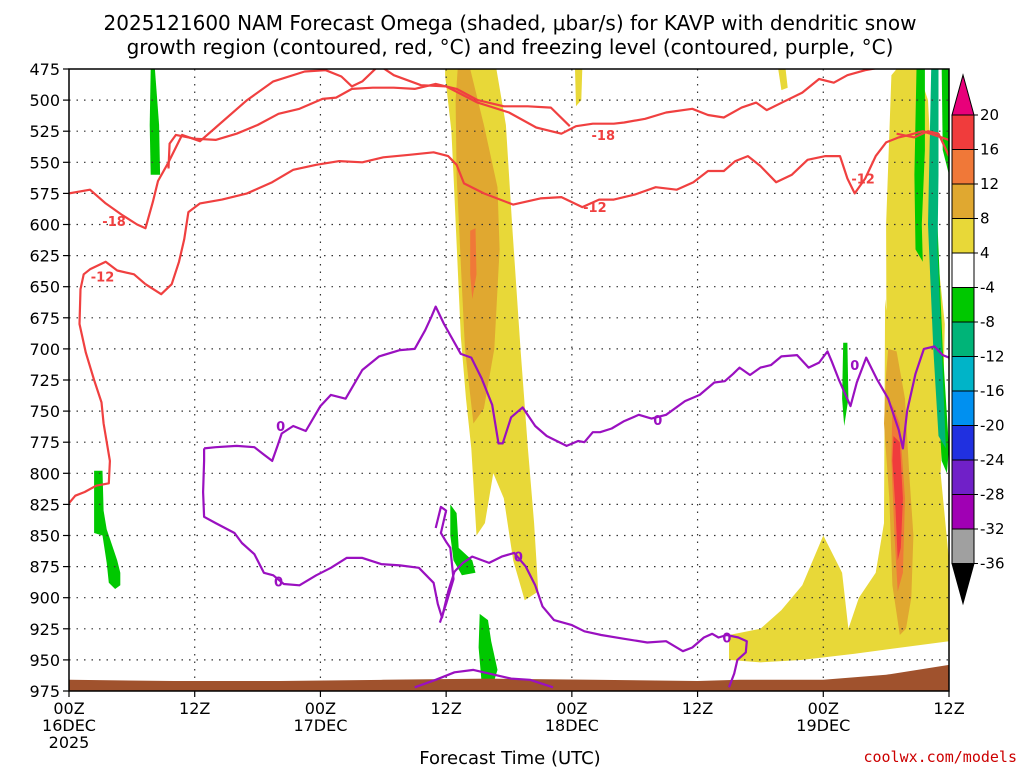  I want to click on x-date-label-0: 16DEC, so click(69, 725).